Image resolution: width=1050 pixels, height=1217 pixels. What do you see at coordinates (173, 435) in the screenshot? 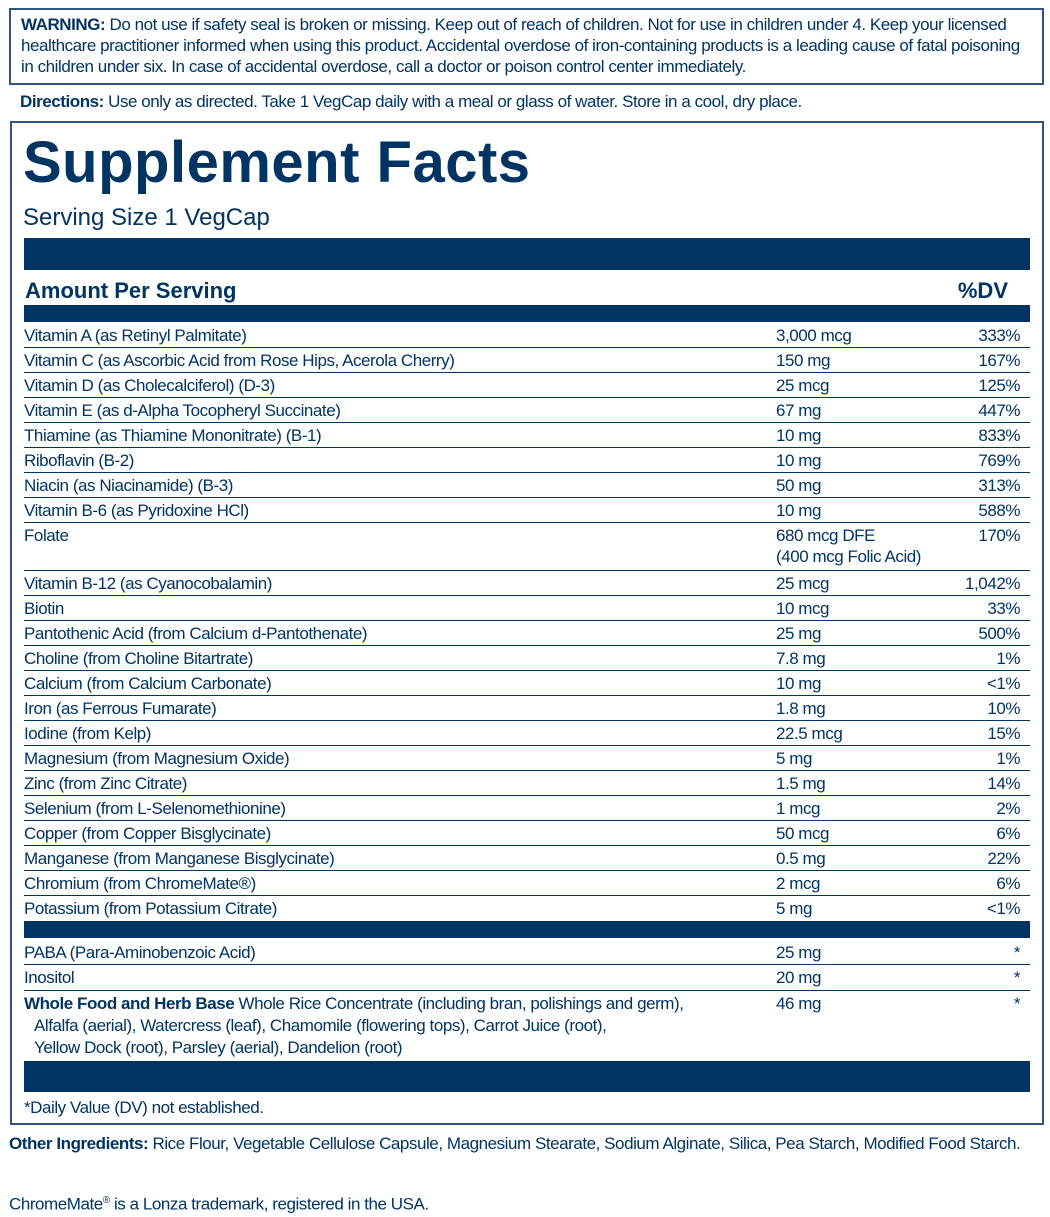
I see `nutrient-name: Thiamine (as Thiamine Mononitrate) (B-1)` at bounding box center [173, 435].